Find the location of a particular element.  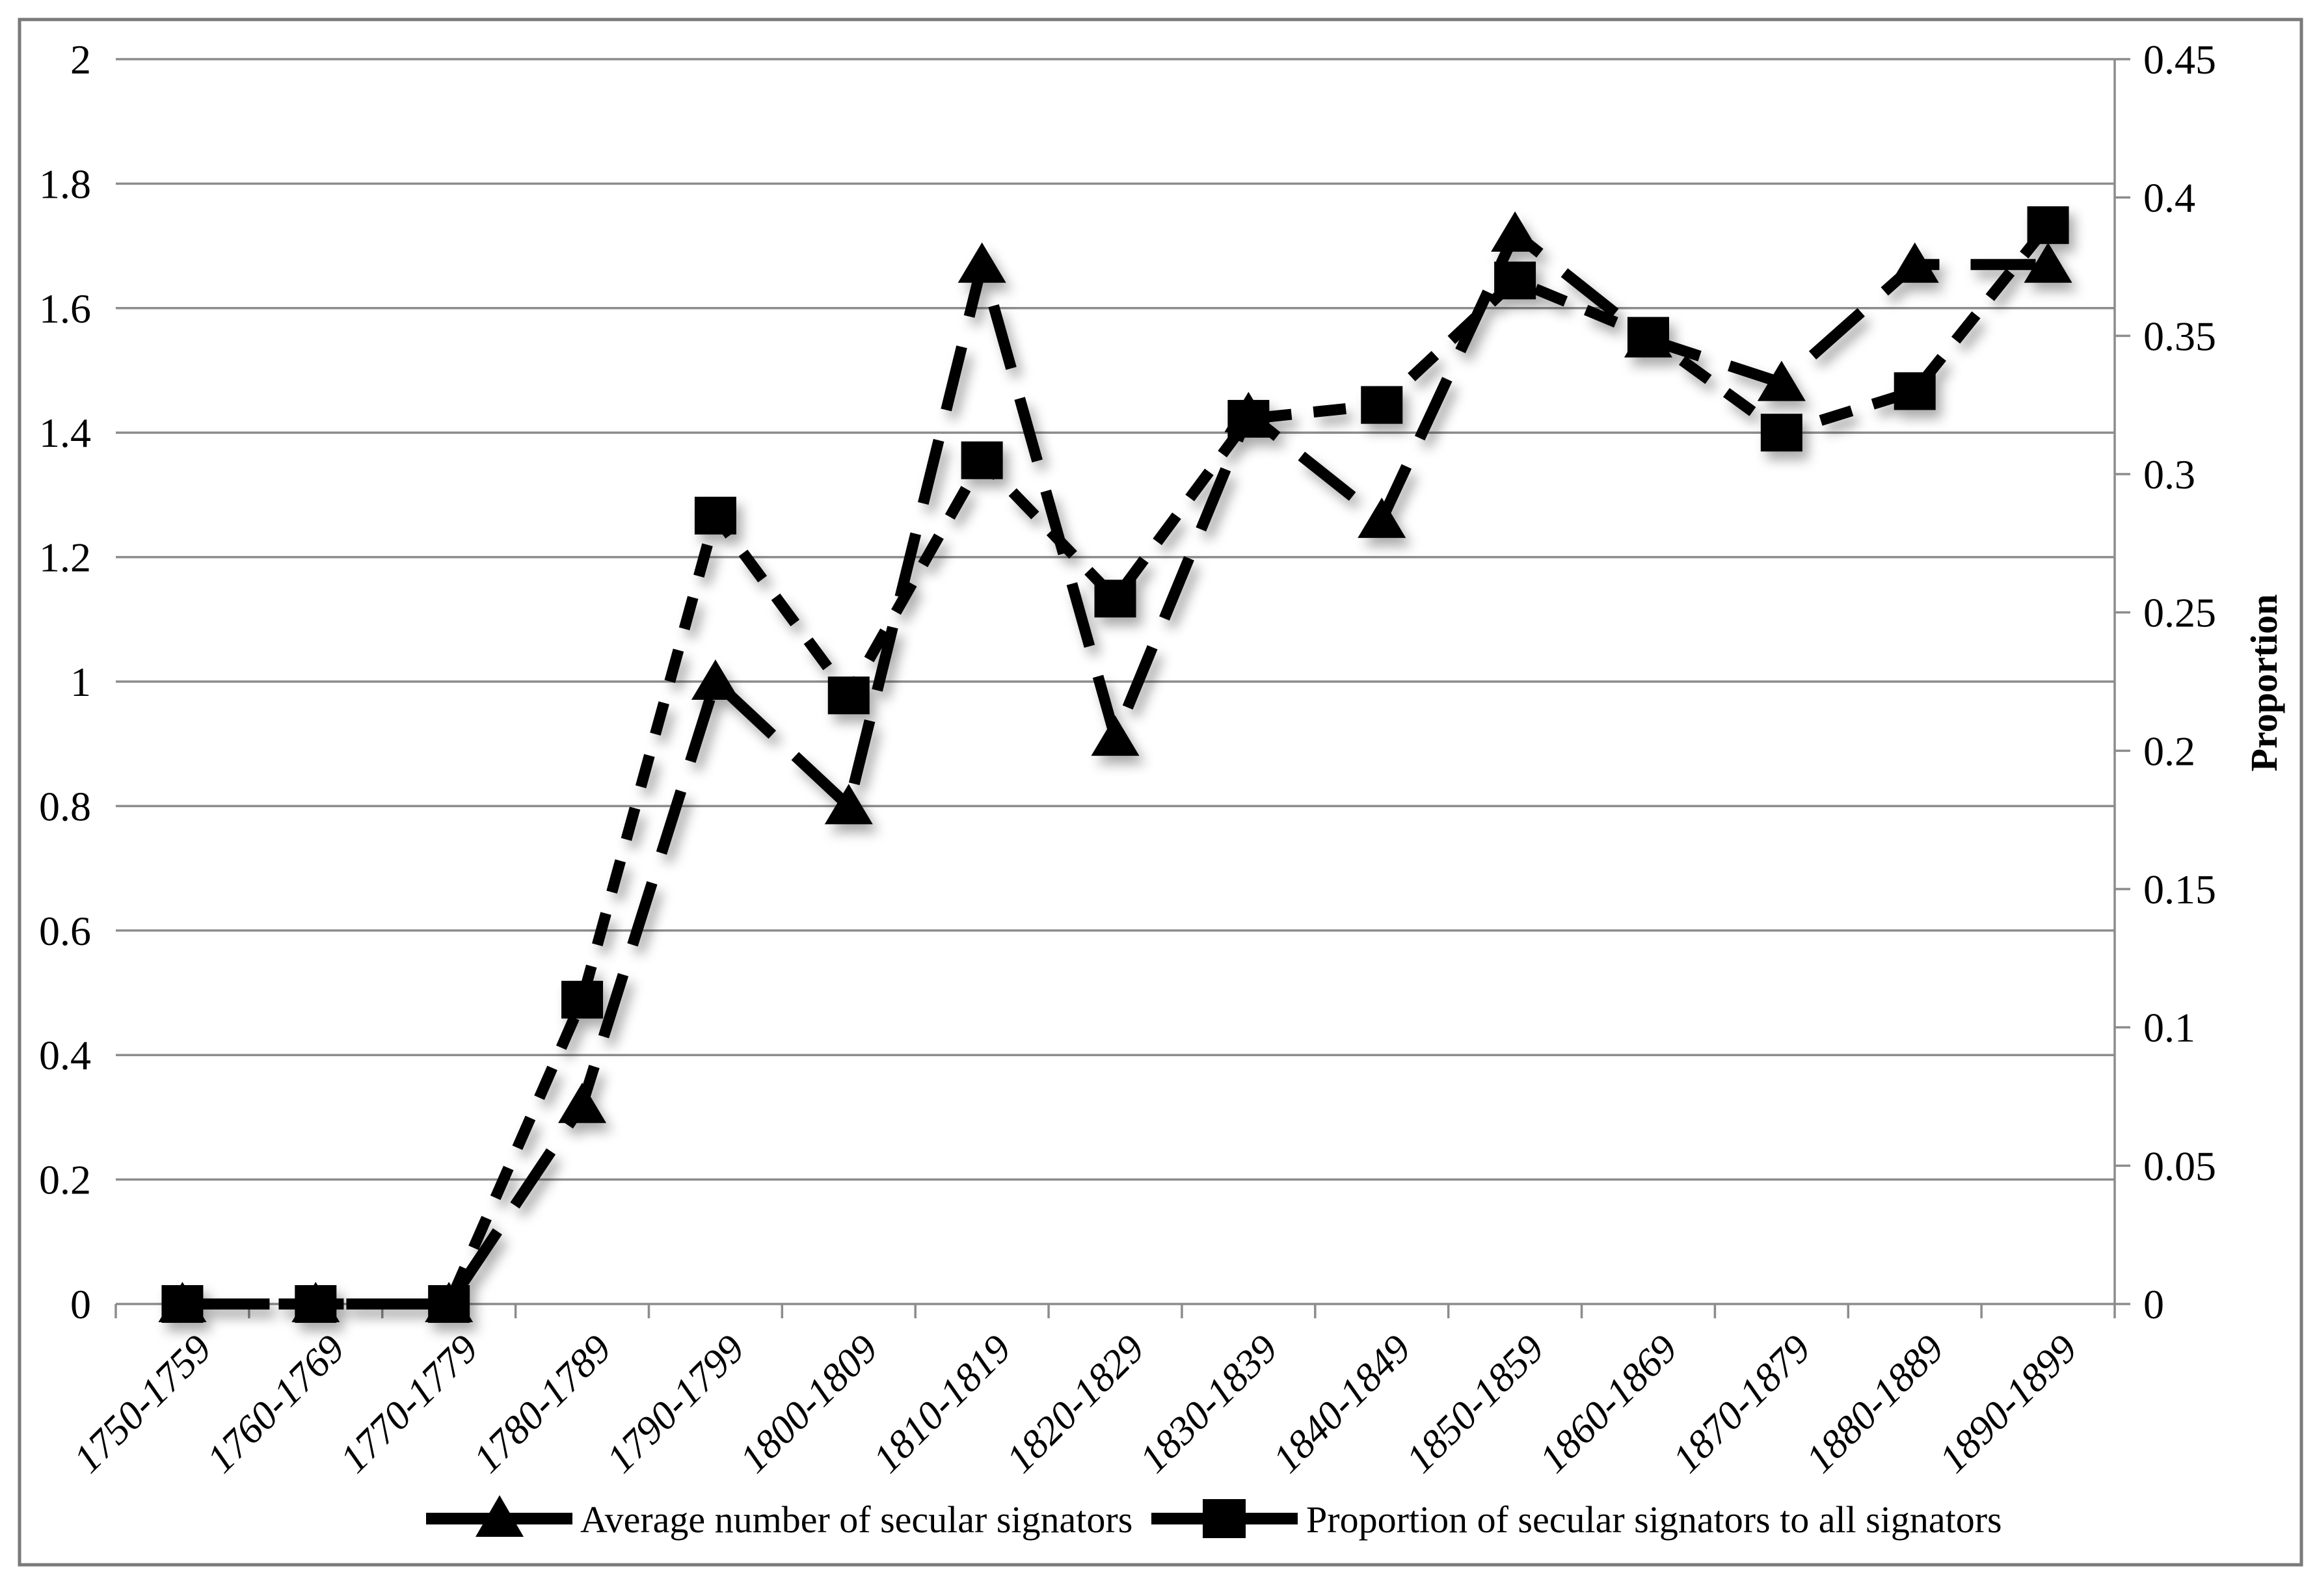

right-axis-tick-label: 0.05 is located at coordinates (2179, 1166).